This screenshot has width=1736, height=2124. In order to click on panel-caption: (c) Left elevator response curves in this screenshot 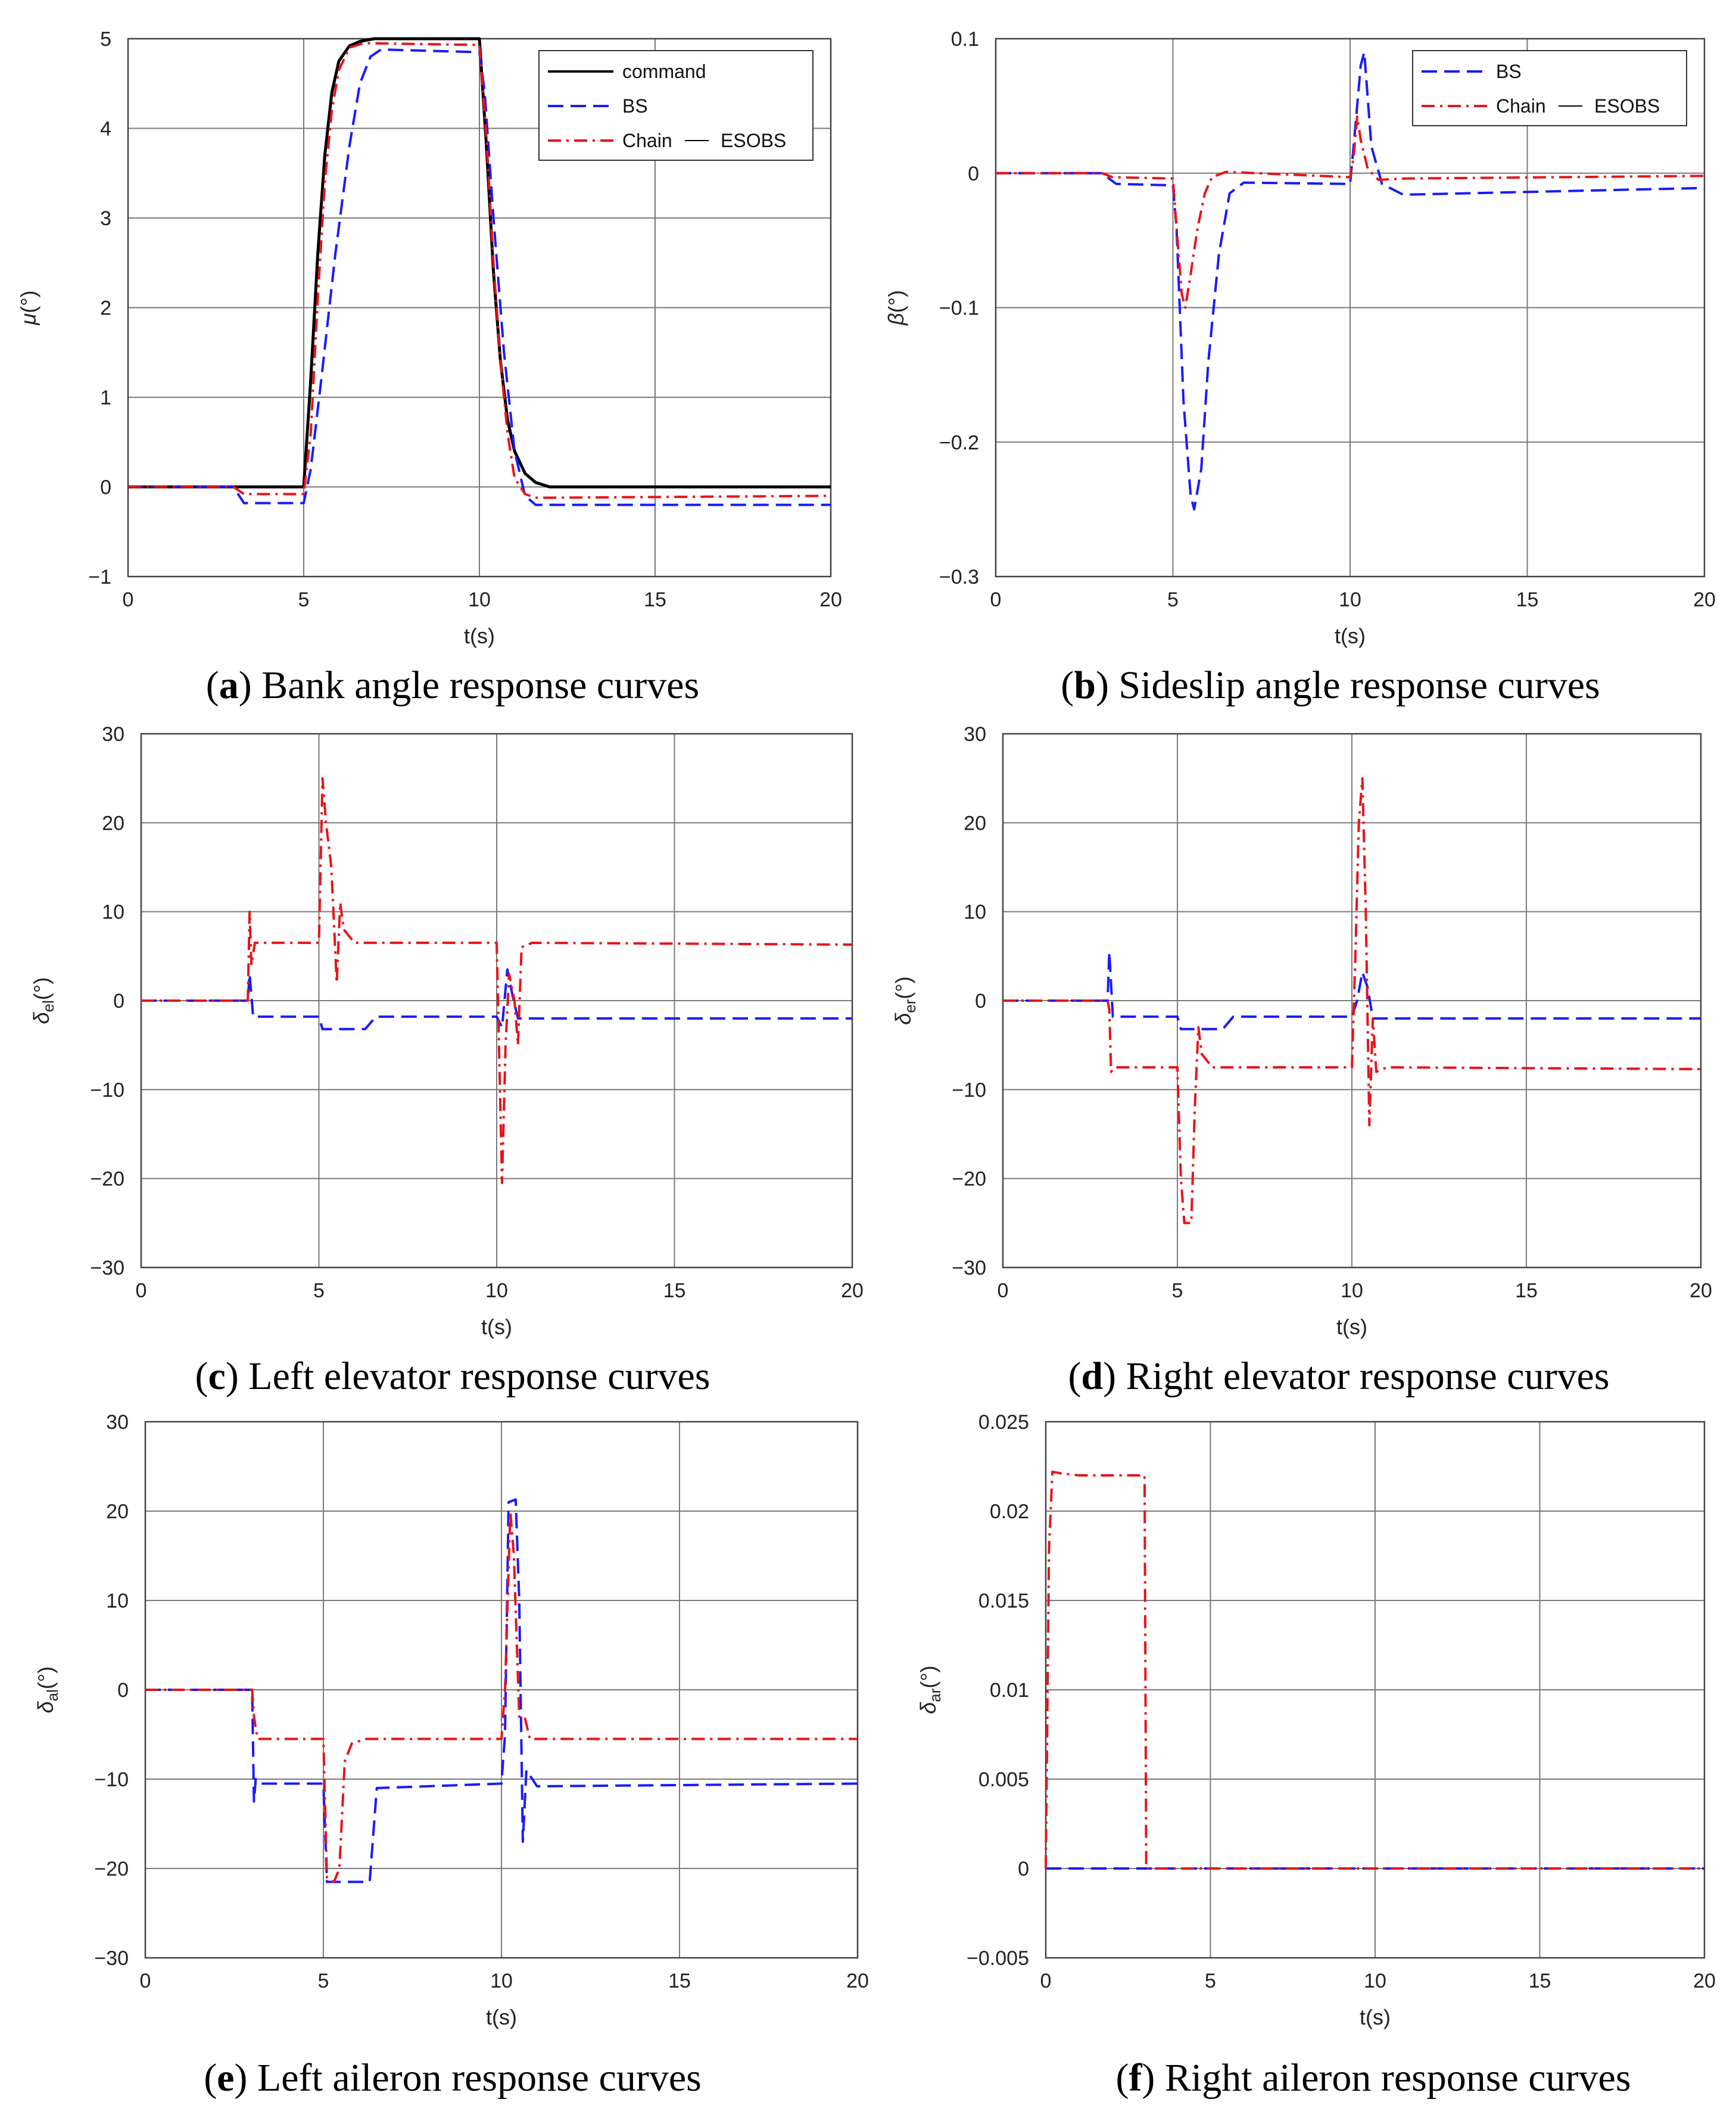, I will do `click(452, 1376)`.